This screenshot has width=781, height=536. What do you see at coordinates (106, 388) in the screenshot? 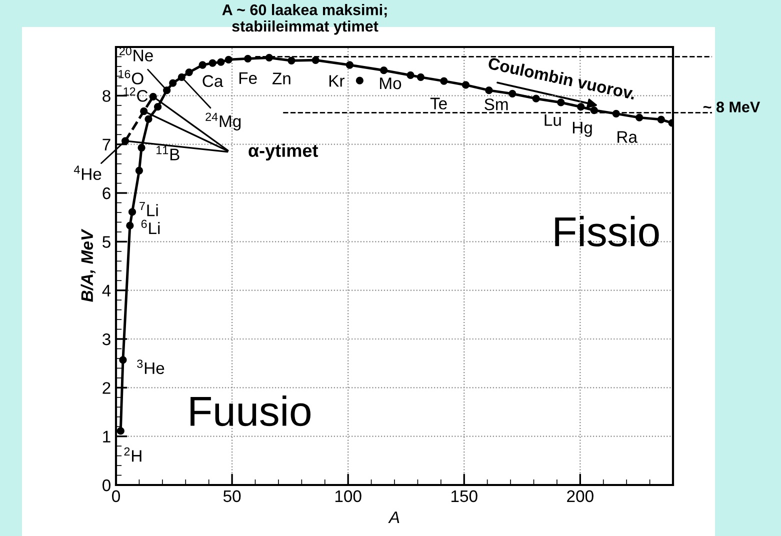
I see `y-tick-label: 2` at bounding box center [106, 388].